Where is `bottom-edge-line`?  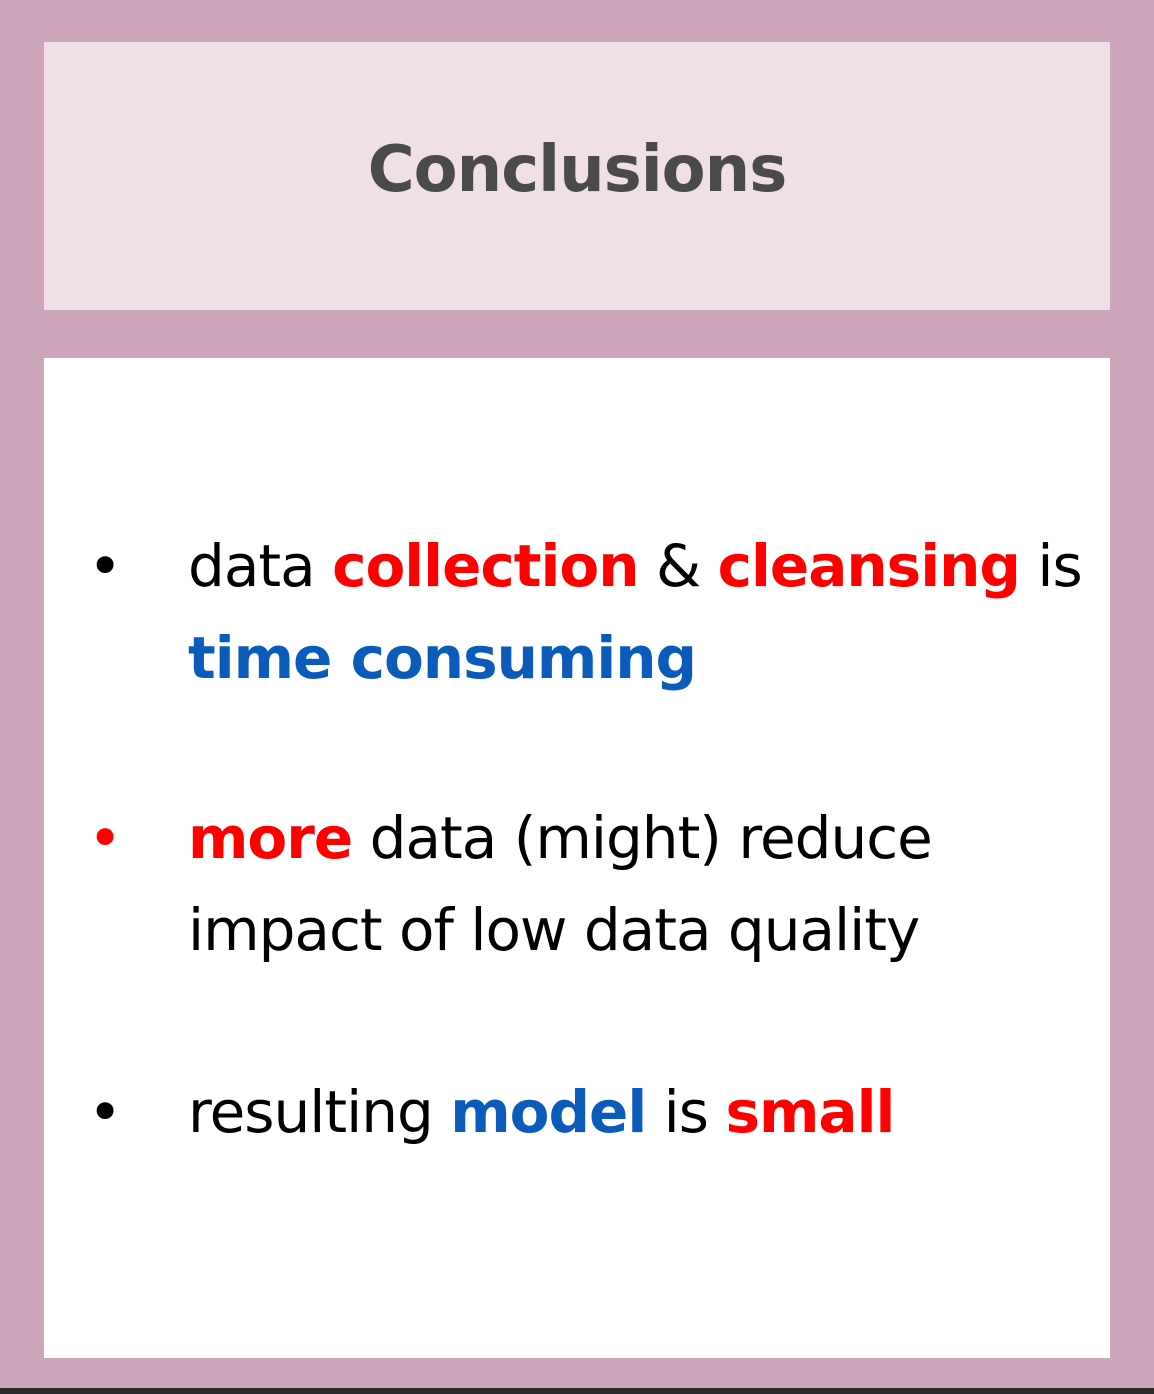
bottom-edge-line is located at coordinates (577, 1391).